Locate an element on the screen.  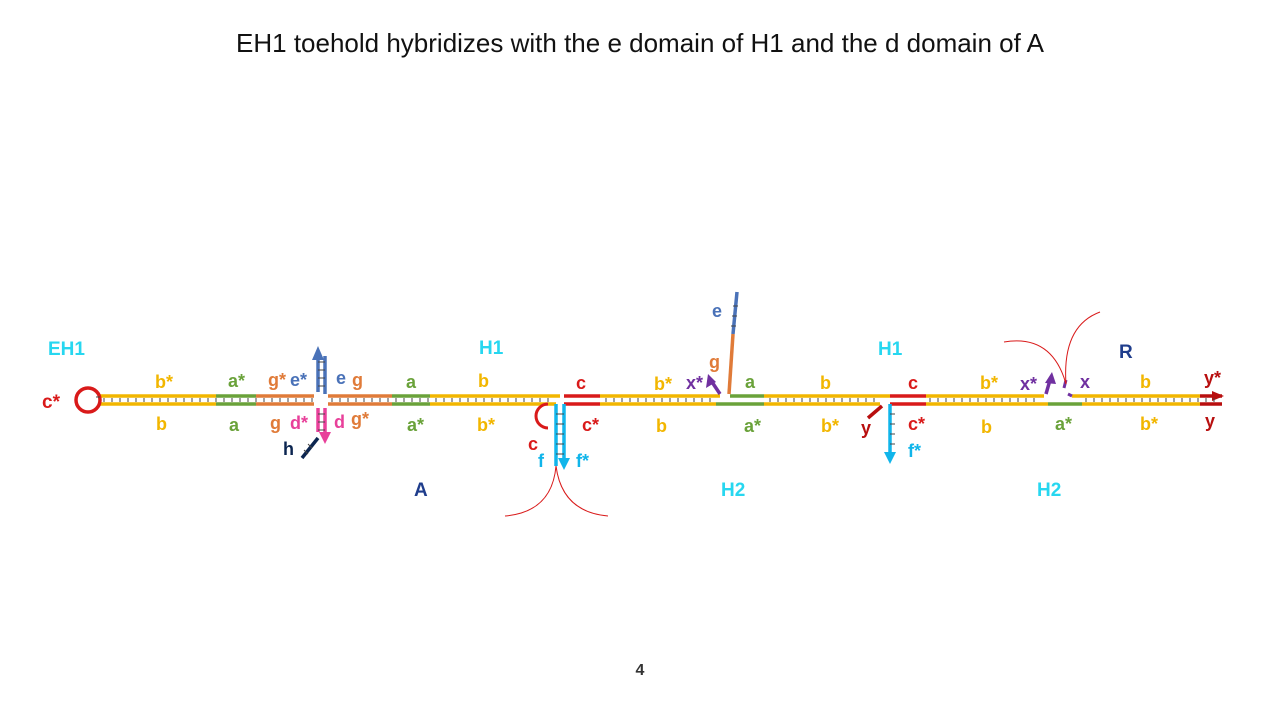
domain-bot-a-star-3: a* is located at coordinates (752, 426).